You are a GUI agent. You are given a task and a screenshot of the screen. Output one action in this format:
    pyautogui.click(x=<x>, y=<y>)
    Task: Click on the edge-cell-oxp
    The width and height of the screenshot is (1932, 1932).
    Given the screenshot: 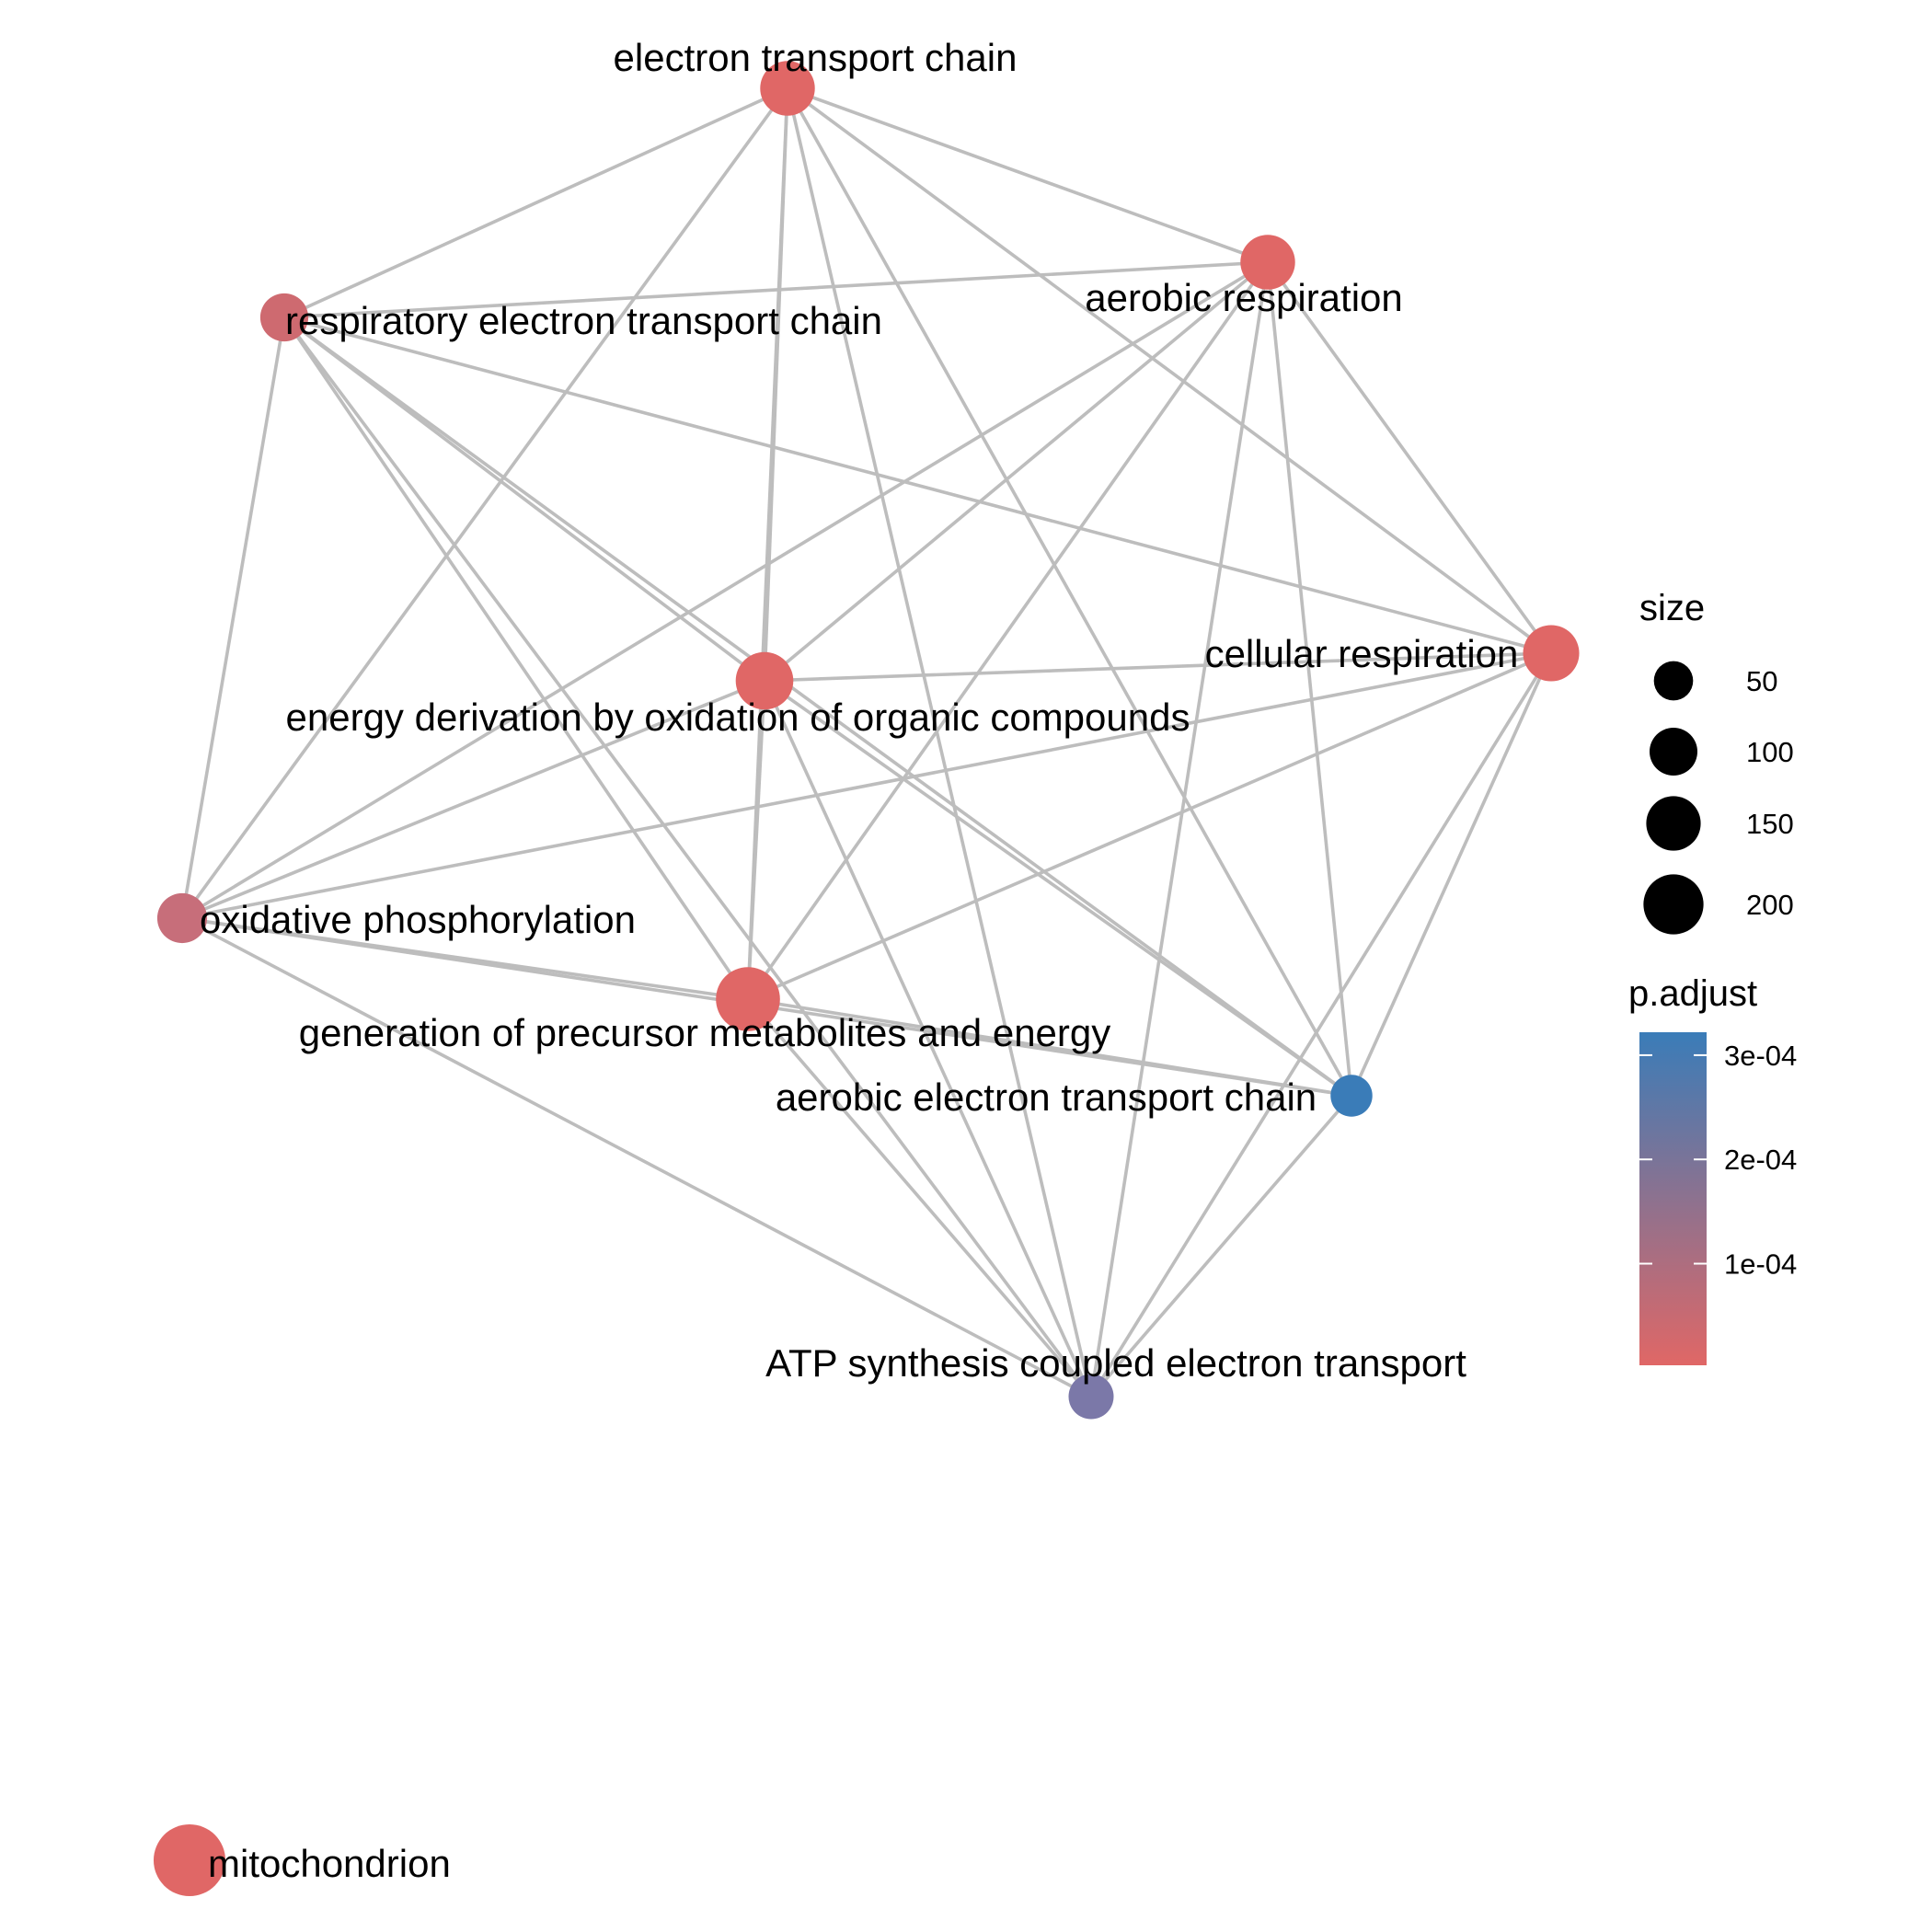 What is the action you would take?
    pyautogui.click(x=866, y=785)
    